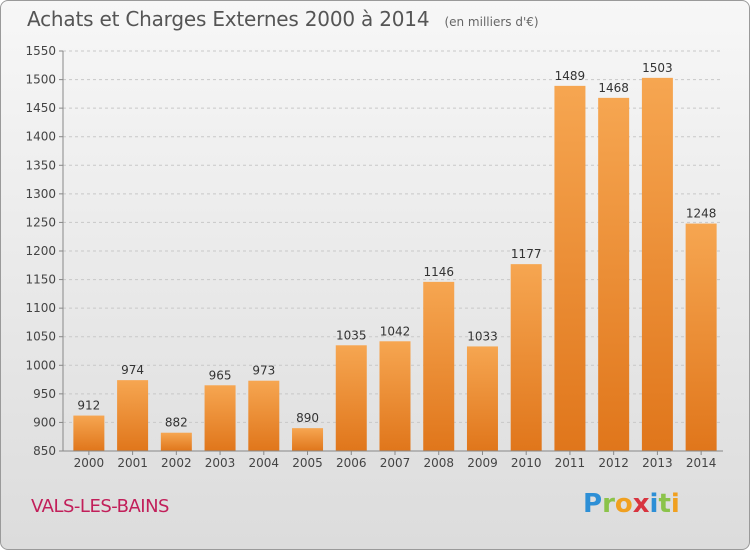 This screenshot has height=550, width=750. Describe the element at coordinates (395, 396) in the screenshot. I see `bar-2007` at that location.